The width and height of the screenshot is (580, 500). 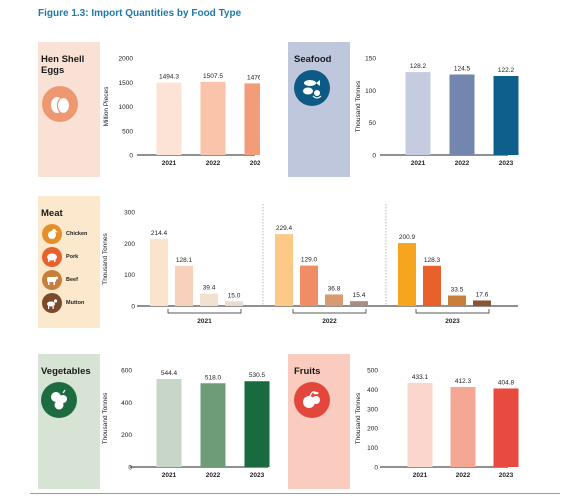 I want to click on fruits-x-tick-label: 2021, so click(x=420, y=475).